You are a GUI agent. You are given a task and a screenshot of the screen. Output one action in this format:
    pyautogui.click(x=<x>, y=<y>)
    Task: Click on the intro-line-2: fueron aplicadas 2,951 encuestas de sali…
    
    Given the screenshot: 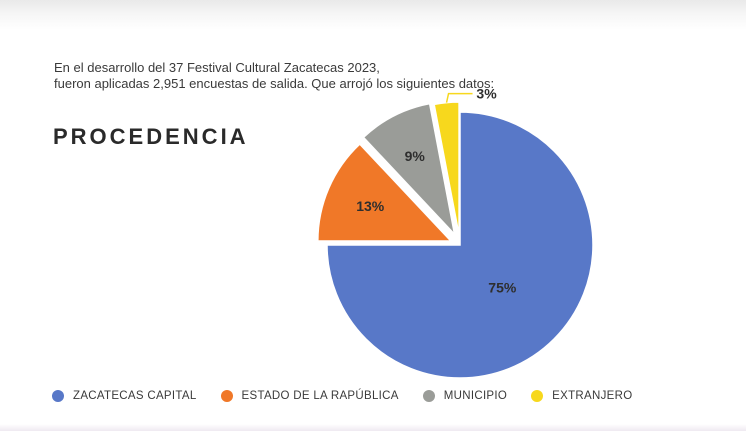 What is the action you would take?
    pyautogui.click(x=274, y=83)
    